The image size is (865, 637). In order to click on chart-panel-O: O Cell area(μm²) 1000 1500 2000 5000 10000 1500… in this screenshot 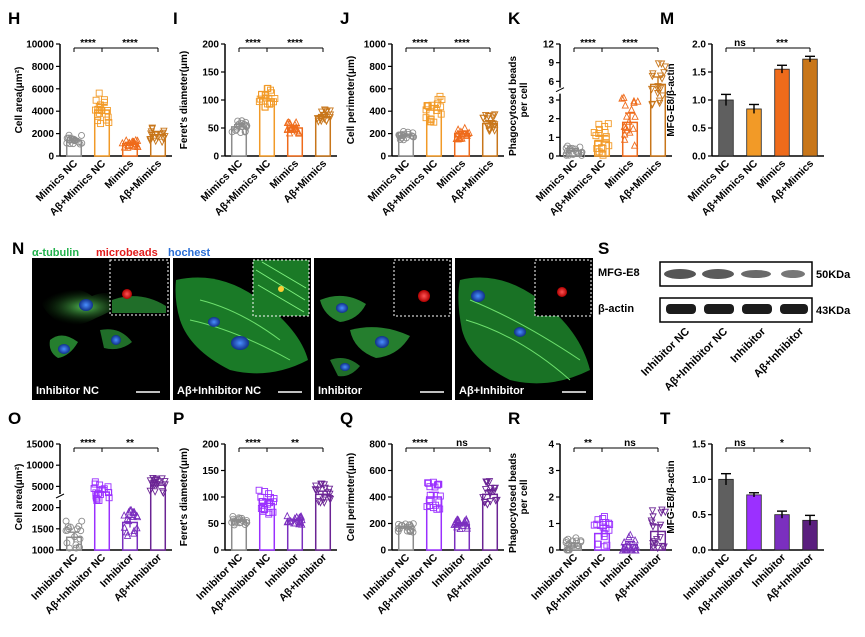, I will do `click(90, 513)`.